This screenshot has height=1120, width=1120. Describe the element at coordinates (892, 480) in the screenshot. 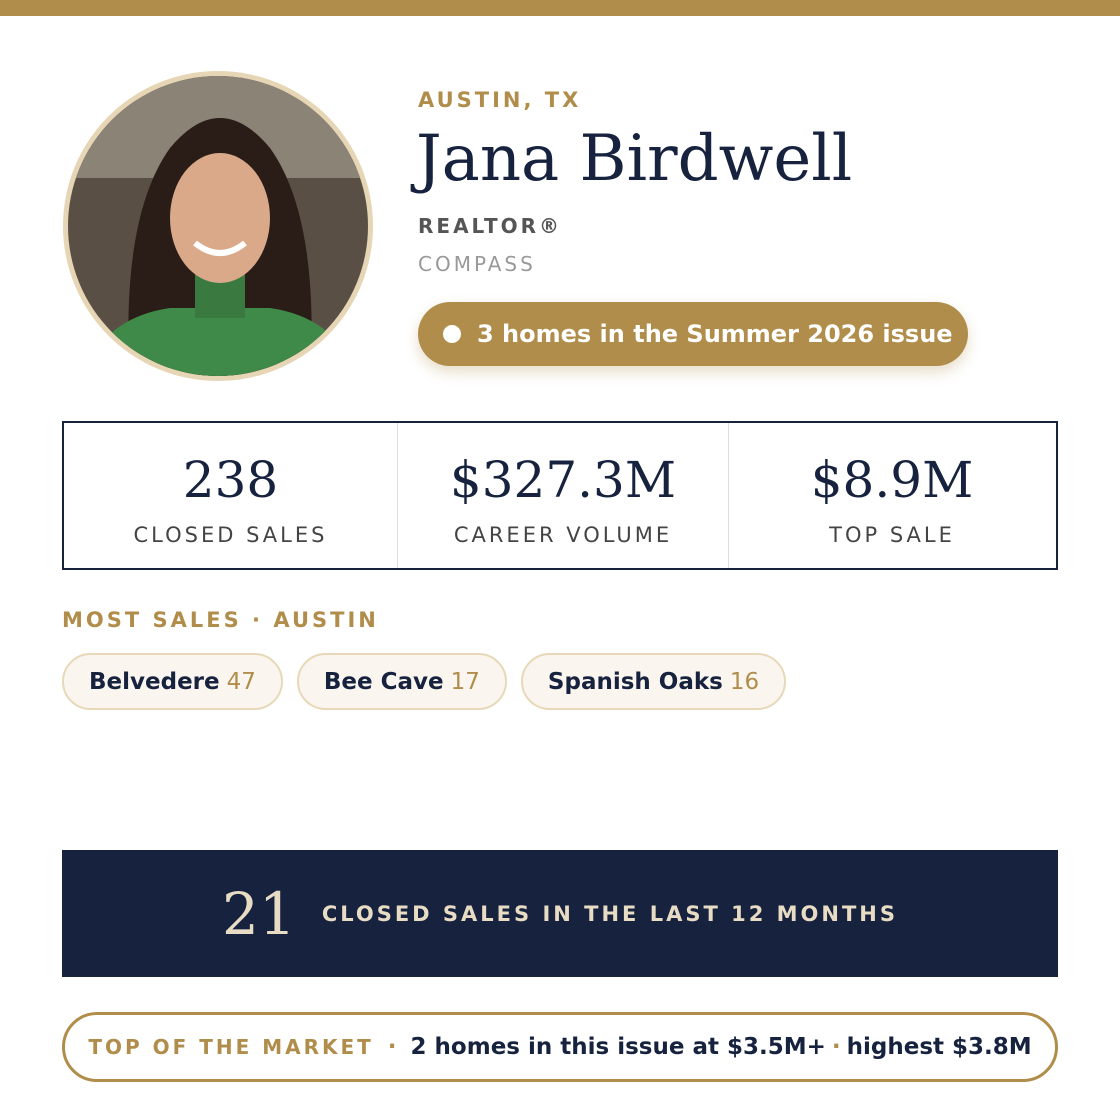

I see `stat-value: $8.9M` at that location.